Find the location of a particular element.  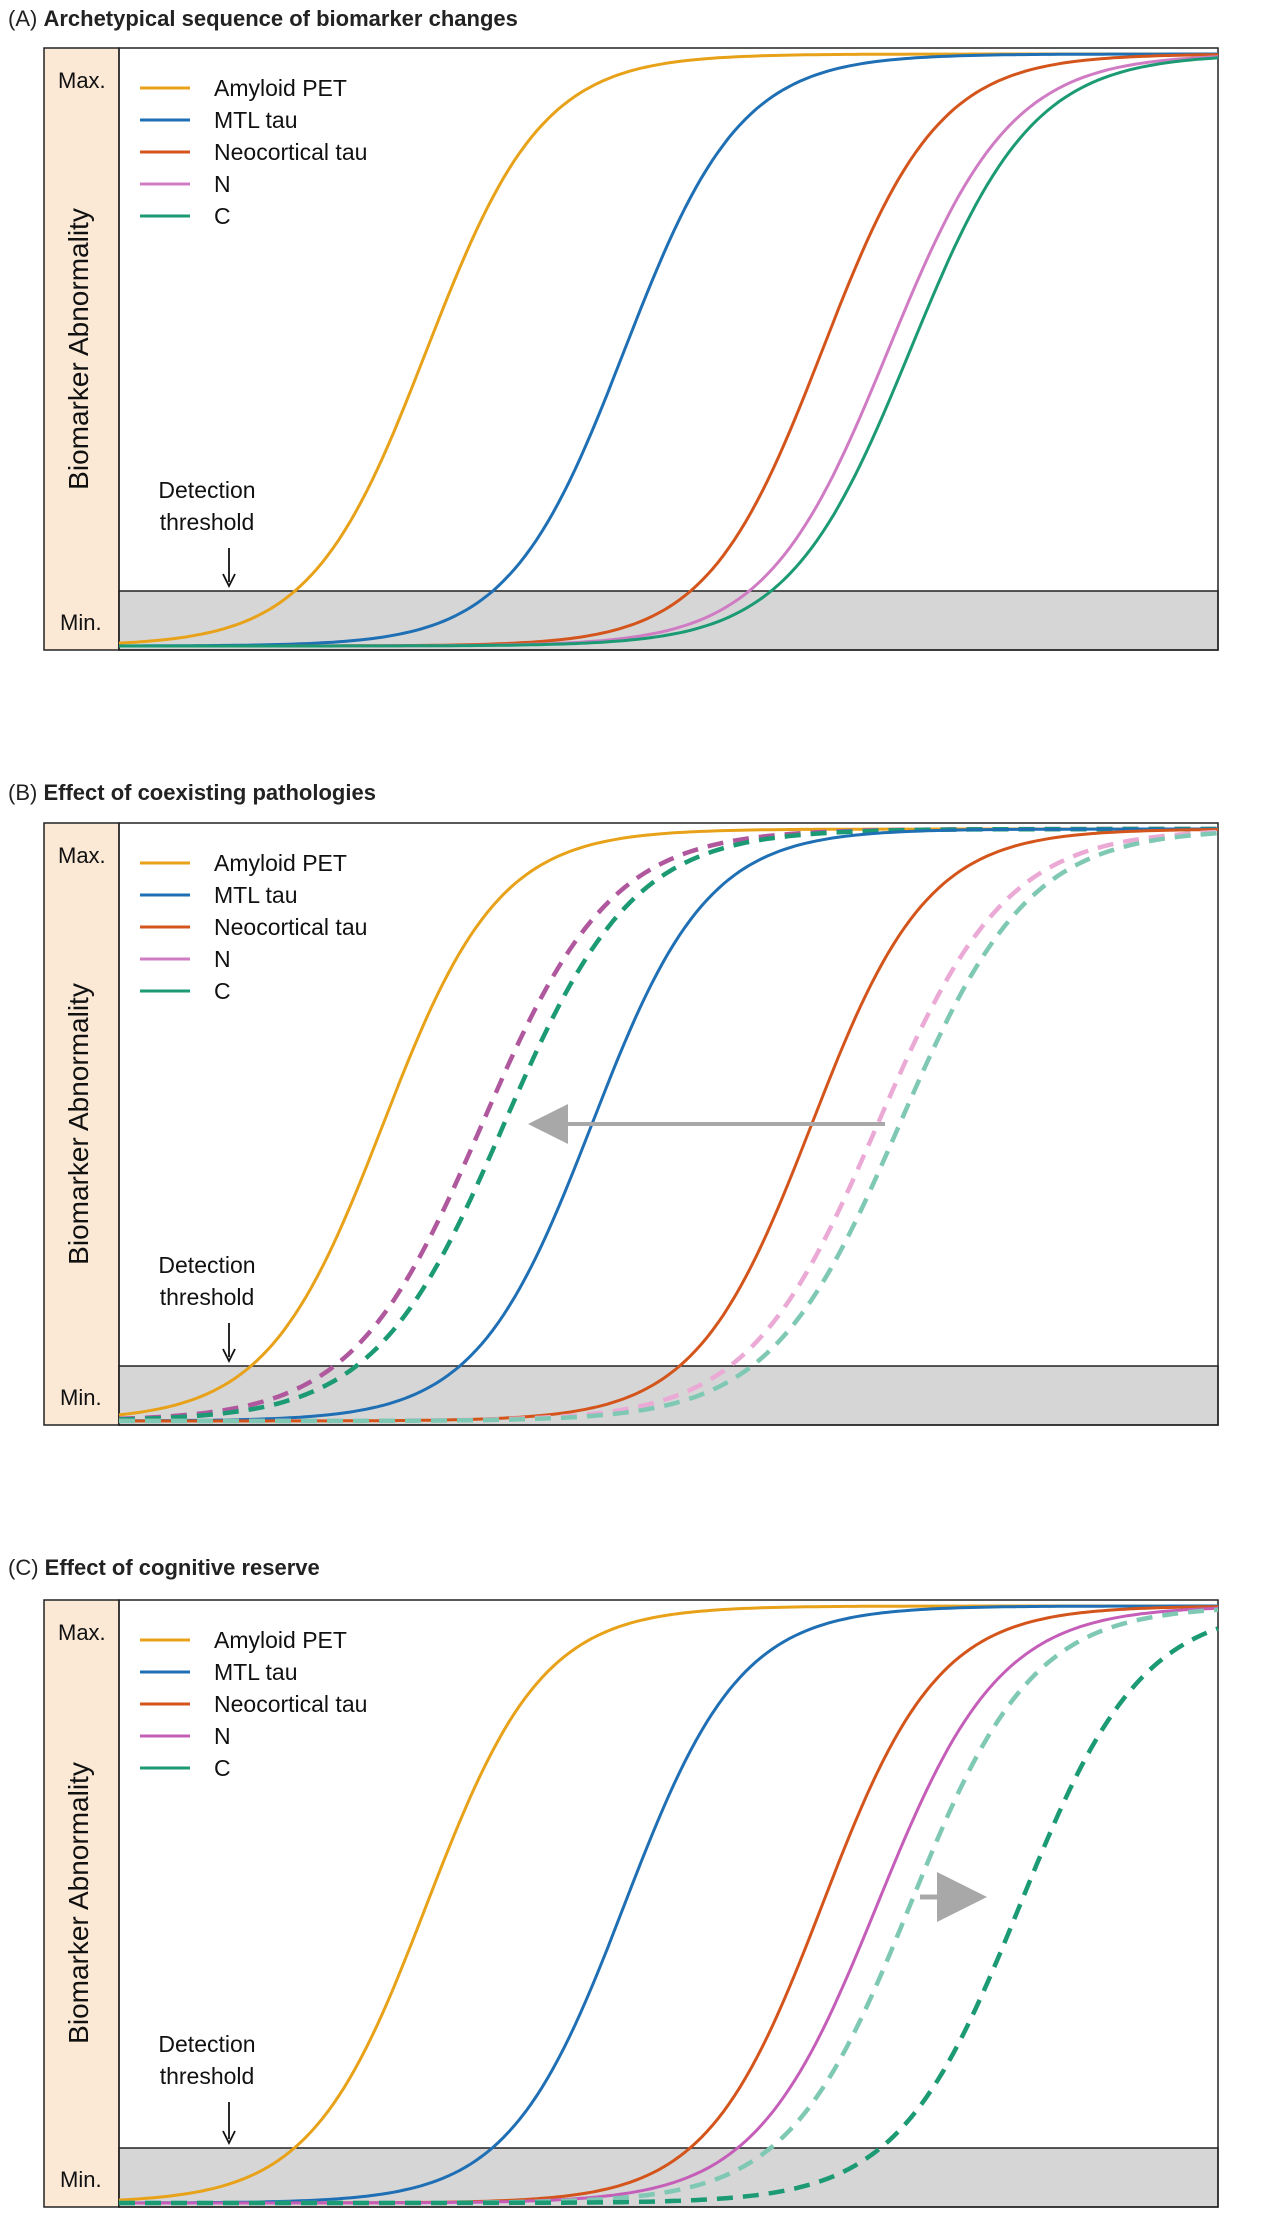

panel-c-title: (C) Effect of cognitive reserve is located at coordinates (164, 1567).